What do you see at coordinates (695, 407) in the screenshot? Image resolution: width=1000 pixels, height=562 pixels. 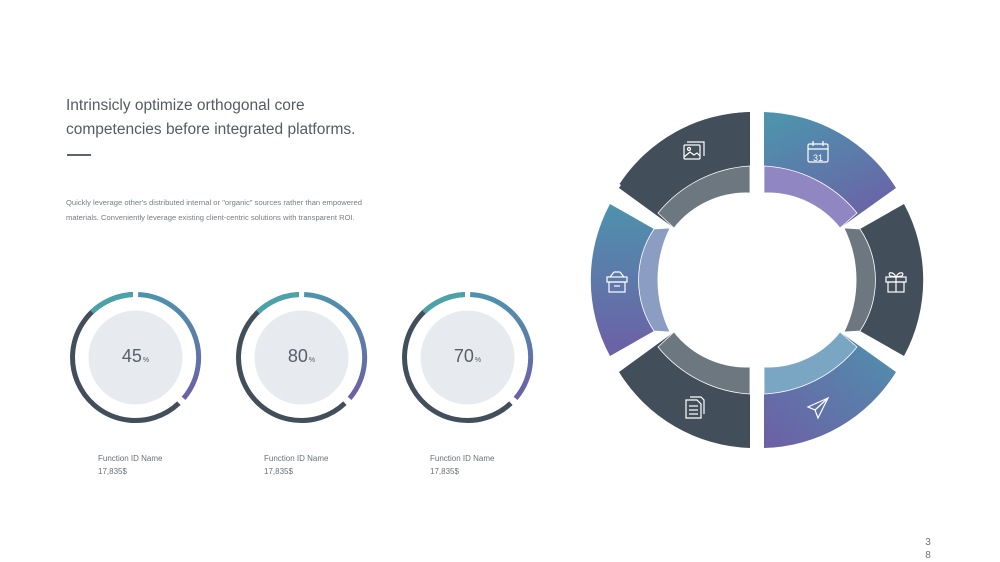 I see `documents-icon` at bounding box center [695, 407].